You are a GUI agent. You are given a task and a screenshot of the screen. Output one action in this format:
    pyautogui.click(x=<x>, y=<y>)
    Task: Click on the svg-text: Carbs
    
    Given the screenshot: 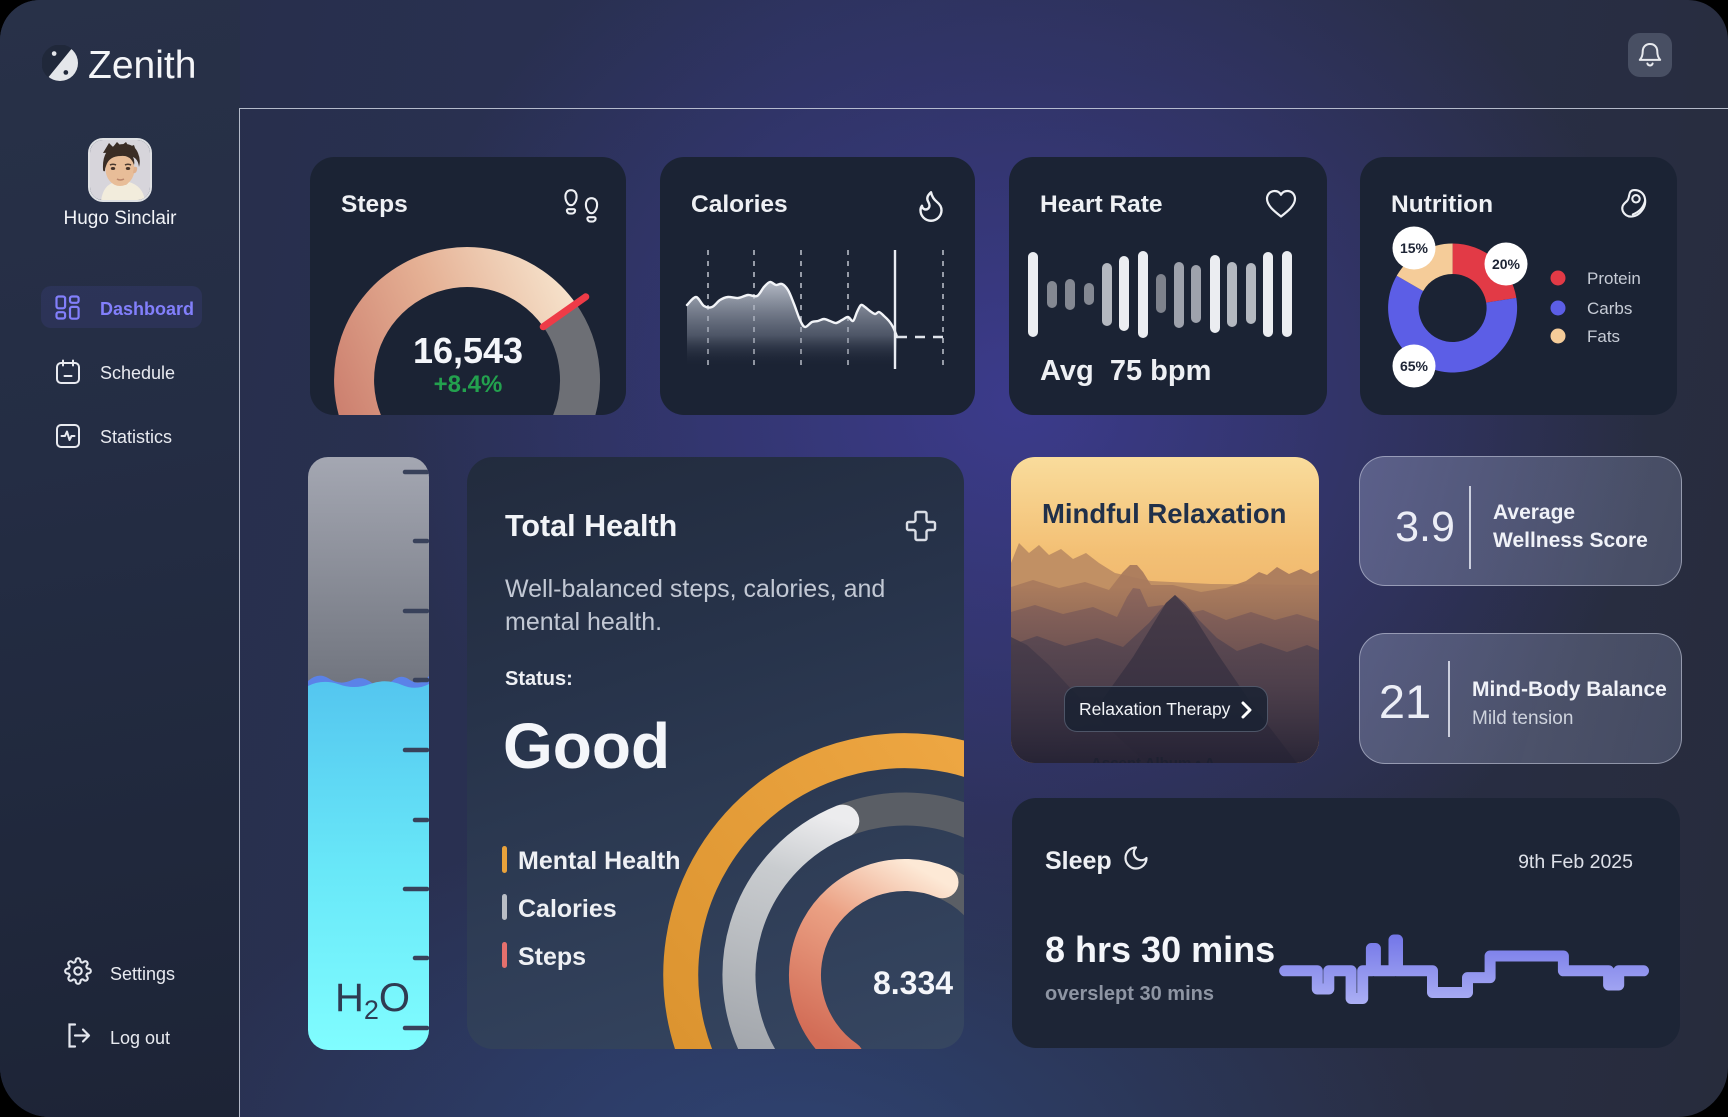 What is the action you would take?
    pyautogui.click(x=1609, y=308)
    